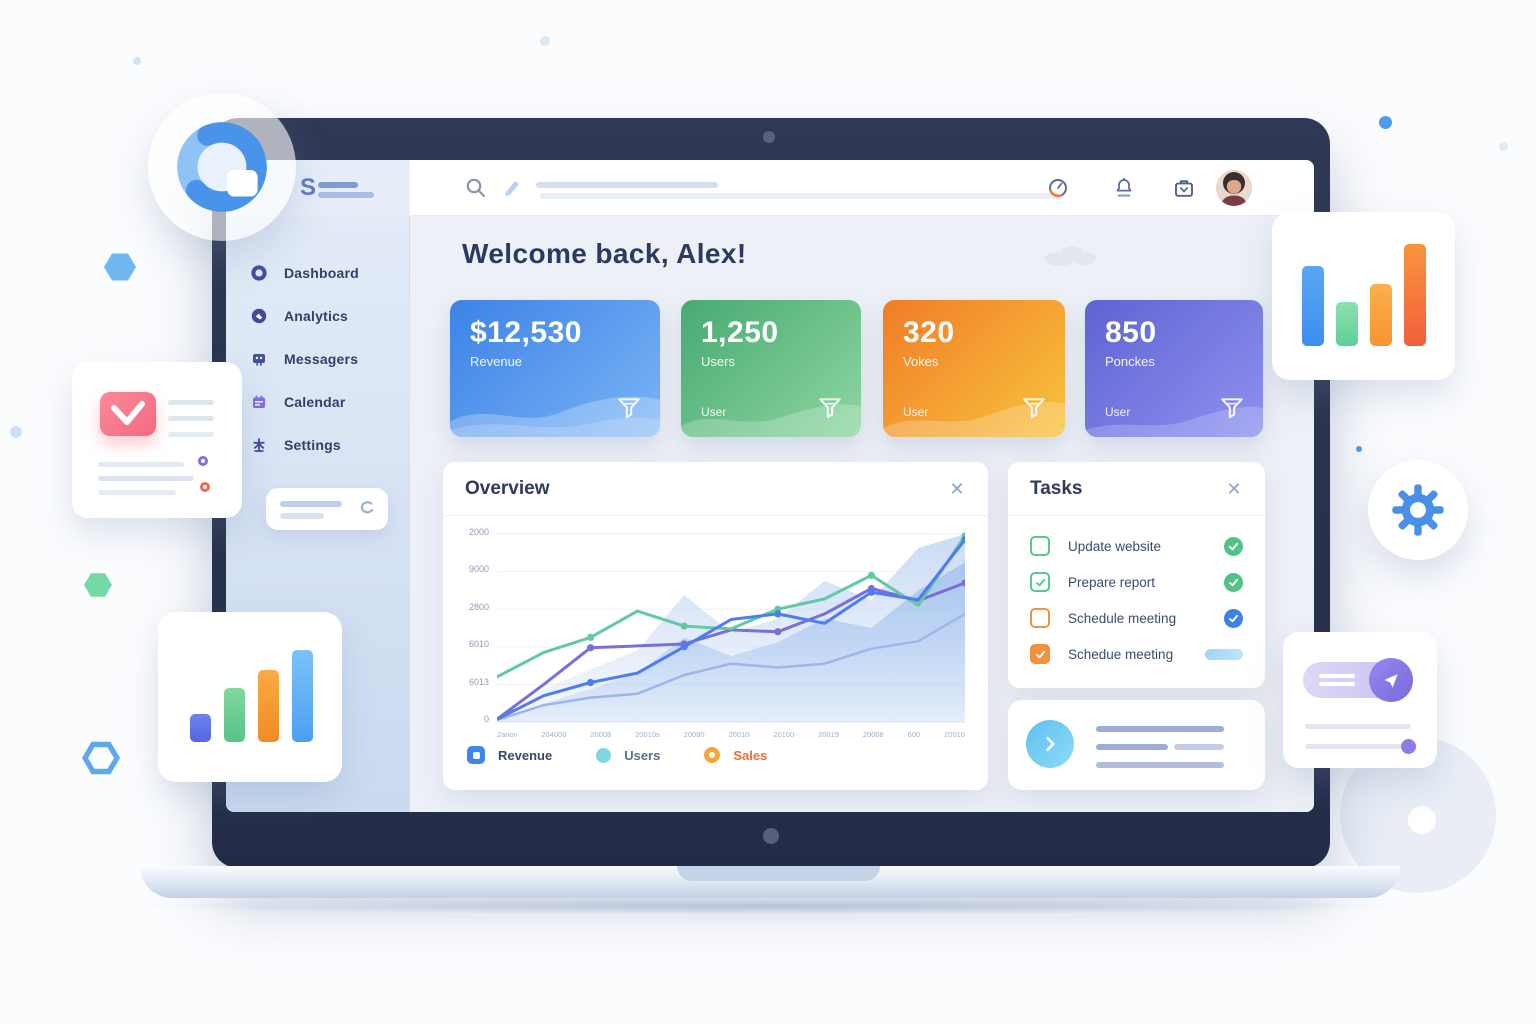  I want to click on orange-ring-icon, so click(205, 487).